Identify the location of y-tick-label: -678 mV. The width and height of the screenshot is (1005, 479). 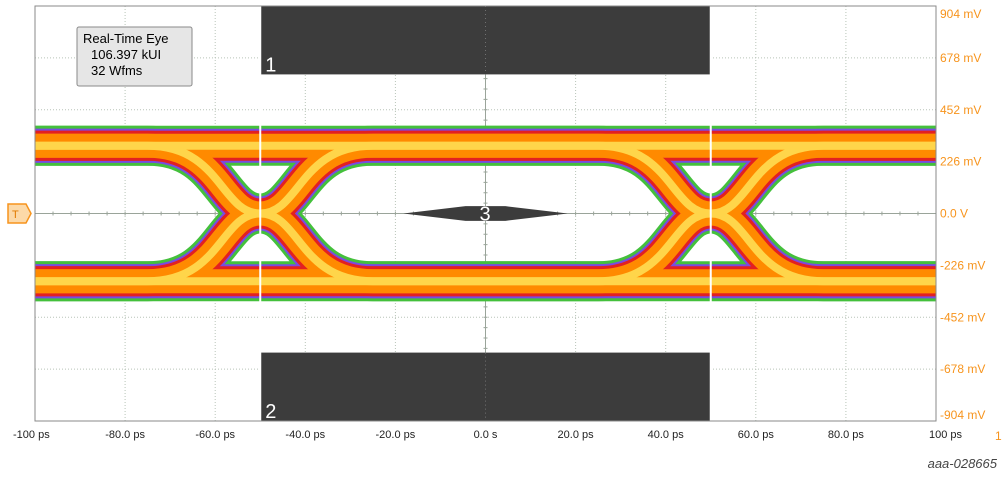
(962, 369).